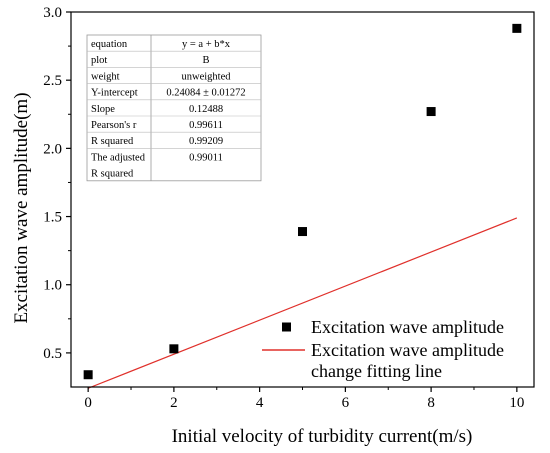 The height and width of the screenshot is (453, 550). What do you see at coordinates (52, 149) in the screenshot?
I see `y-tick-label: 2.0` at bounding box center [52, 149].